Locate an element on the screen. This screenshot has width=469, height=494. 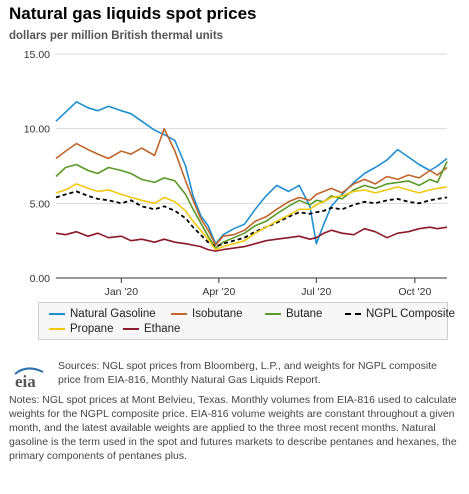
y-tick-label: 0.00 is located at coordinates (40, 279).